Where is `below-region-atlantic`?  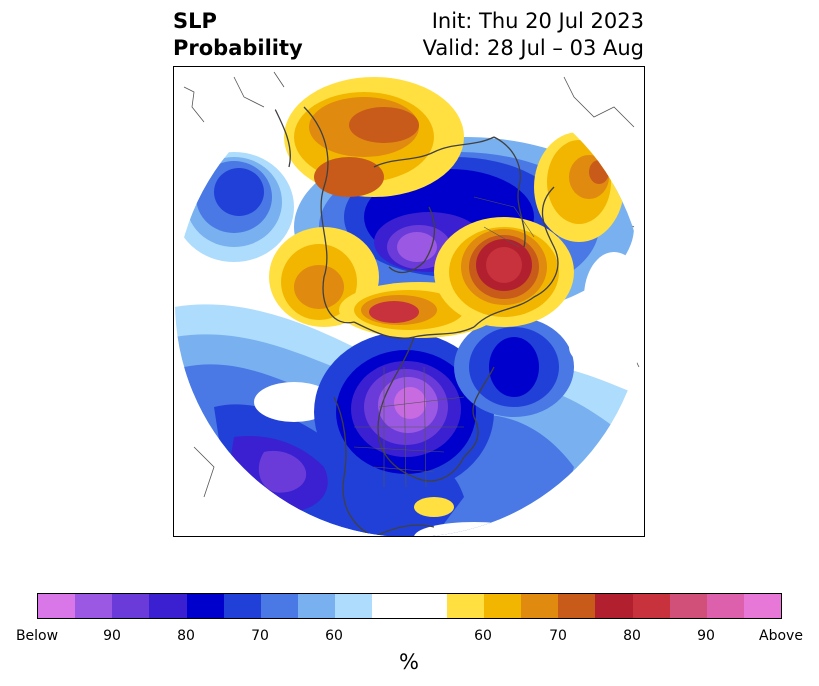 below-region-atlantic is located at coordinates (541, 367).